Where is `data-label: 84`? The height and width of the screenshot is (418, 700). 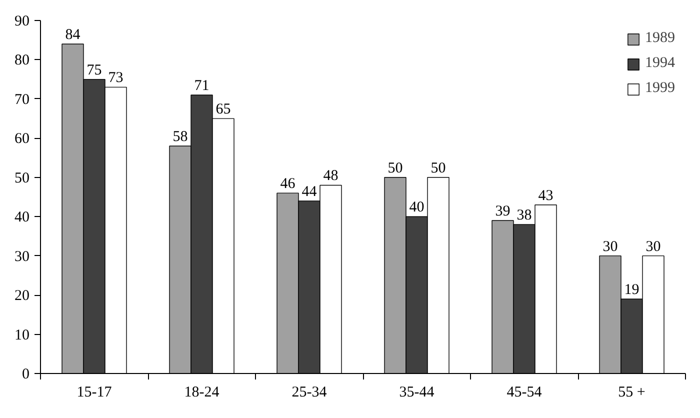
data-label: 84 is located at coordinates (73, 35).